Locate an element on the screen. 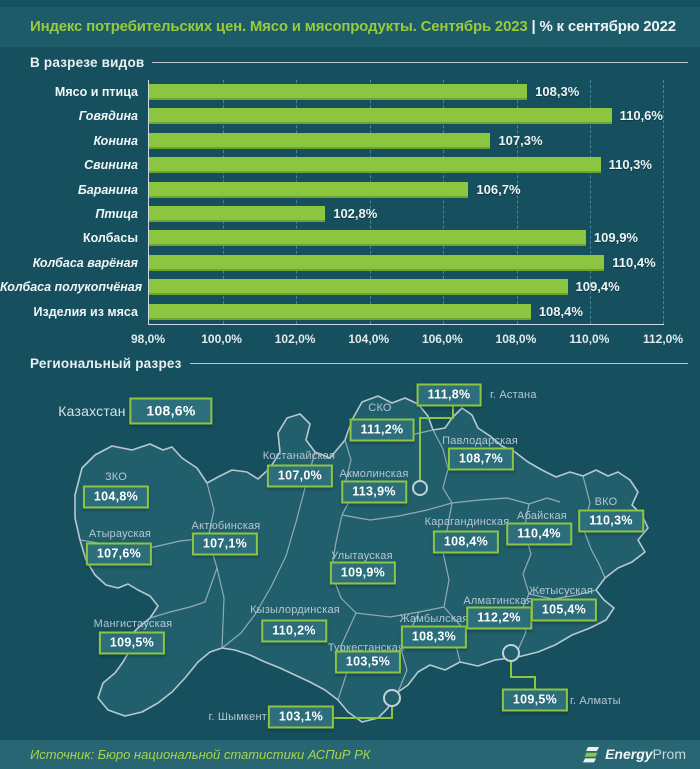 This screenshot has width=700, height=769. astana-connector-line is located at coordinates (436, 443).